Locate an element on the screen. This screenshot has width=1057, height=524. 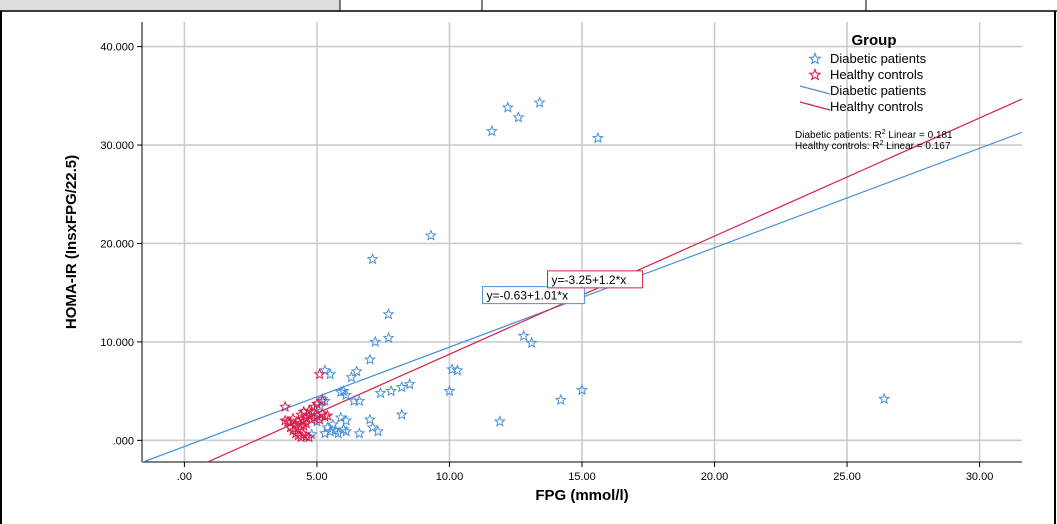
y-tick-label: .000 is located at coordinates (123, 441).